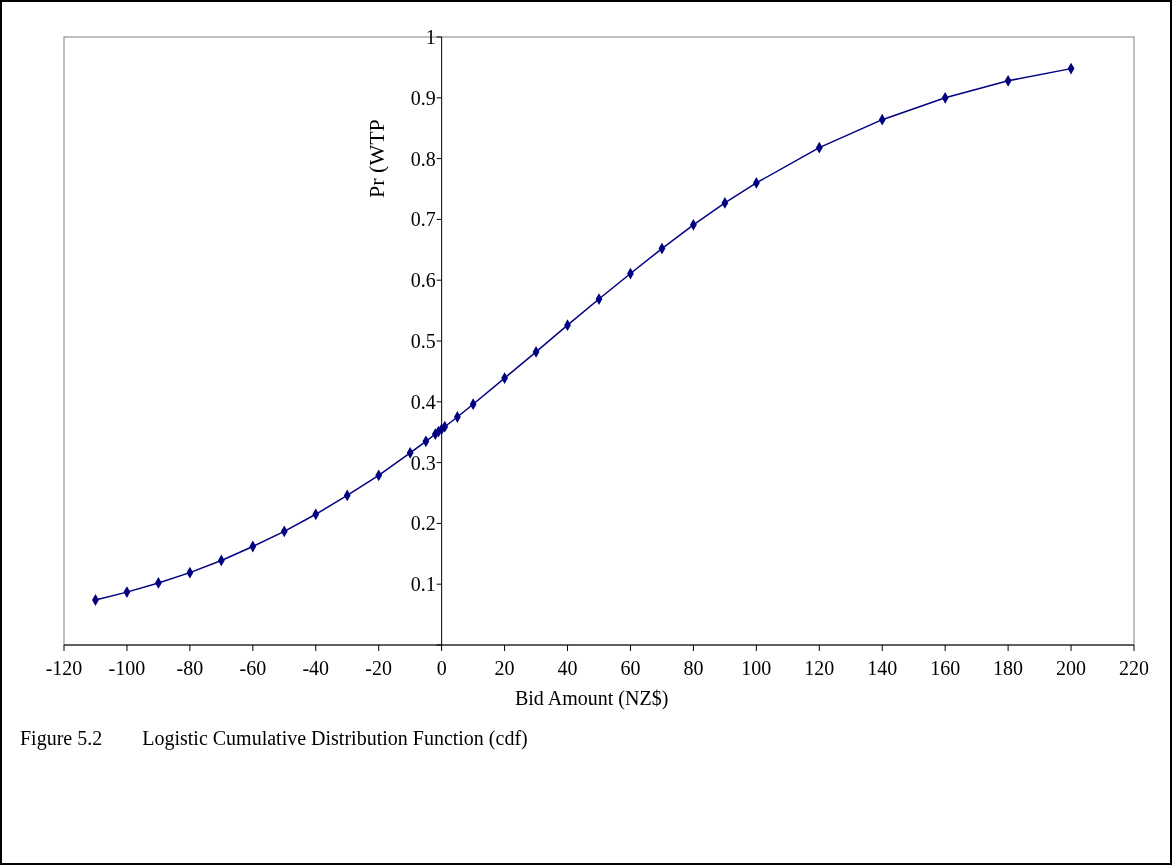 This screenshot has width=1172, height=865. I want to click on x-tick-label: 20, so click(504, 668).